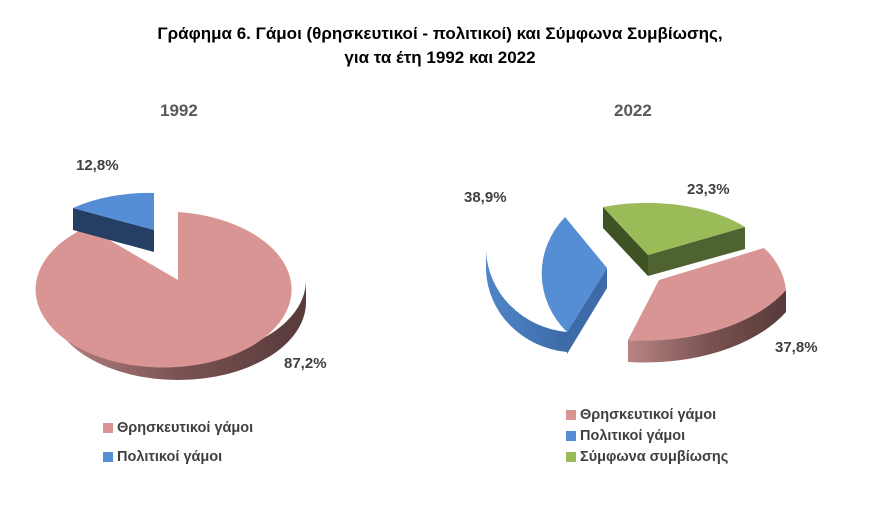  I want to click on label-2022-cohab: 23,3%, so click(708, 189).